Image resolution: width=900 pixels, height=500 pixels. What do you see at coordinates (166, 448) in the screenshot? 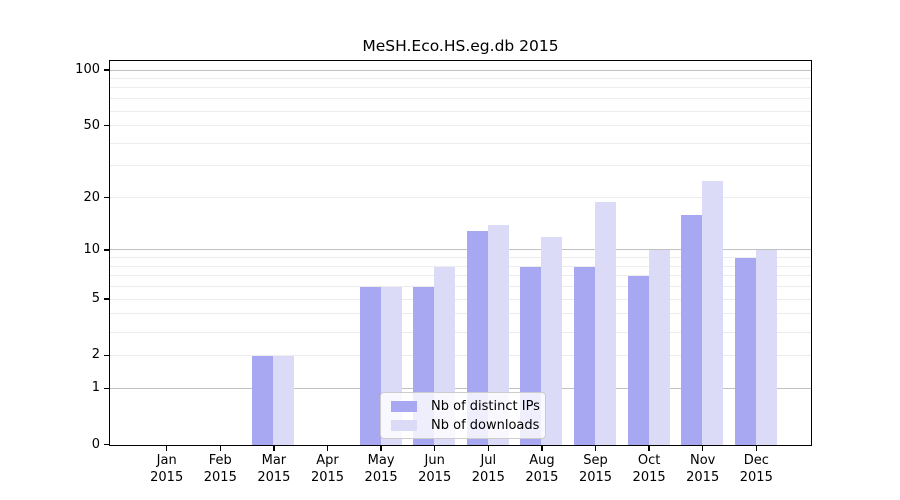
I see `x-tick-mark-jan` at bounding box center [166, 448].